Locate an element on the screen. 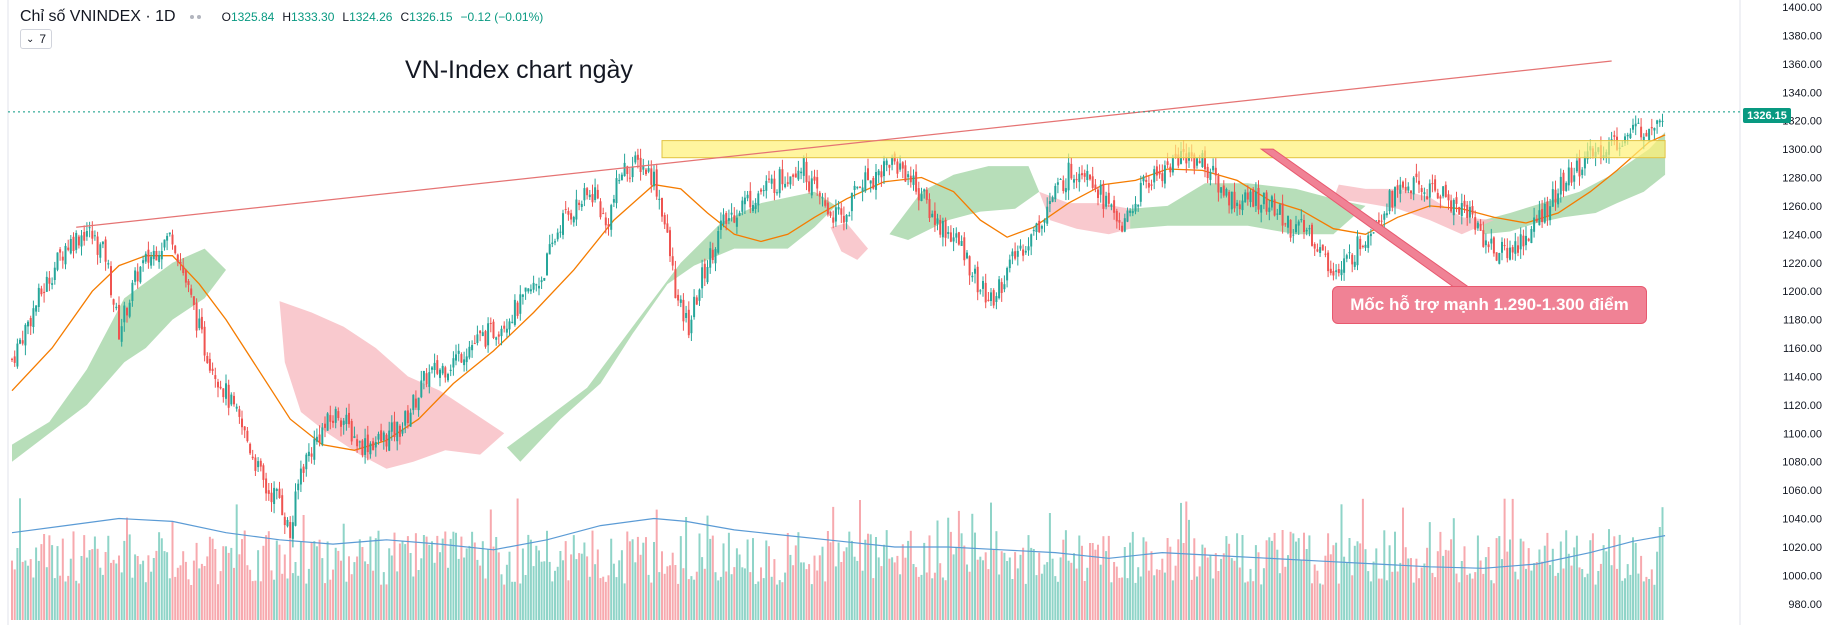 Image resolution: width=1828 pixels, height=625 pixels. chevron-down-icon: ⌄ is located at coordinates (30, 39).